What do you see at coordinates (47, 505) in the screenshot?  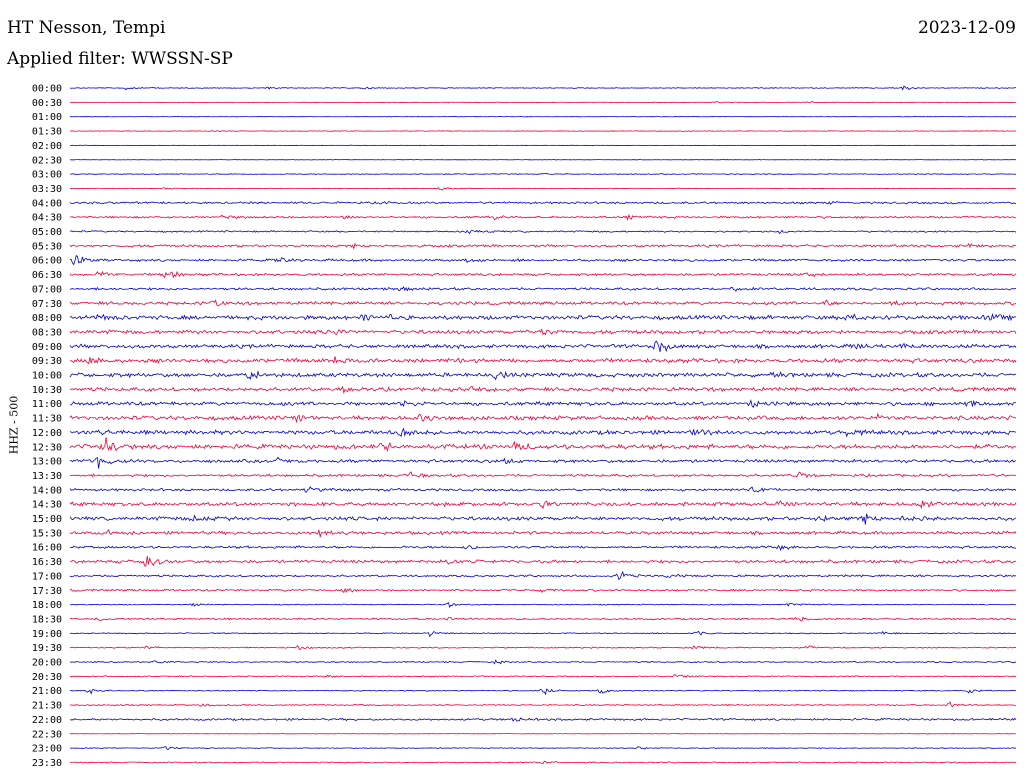 I see `row-label-1430: 14:30` at bounding box center [47, 505].